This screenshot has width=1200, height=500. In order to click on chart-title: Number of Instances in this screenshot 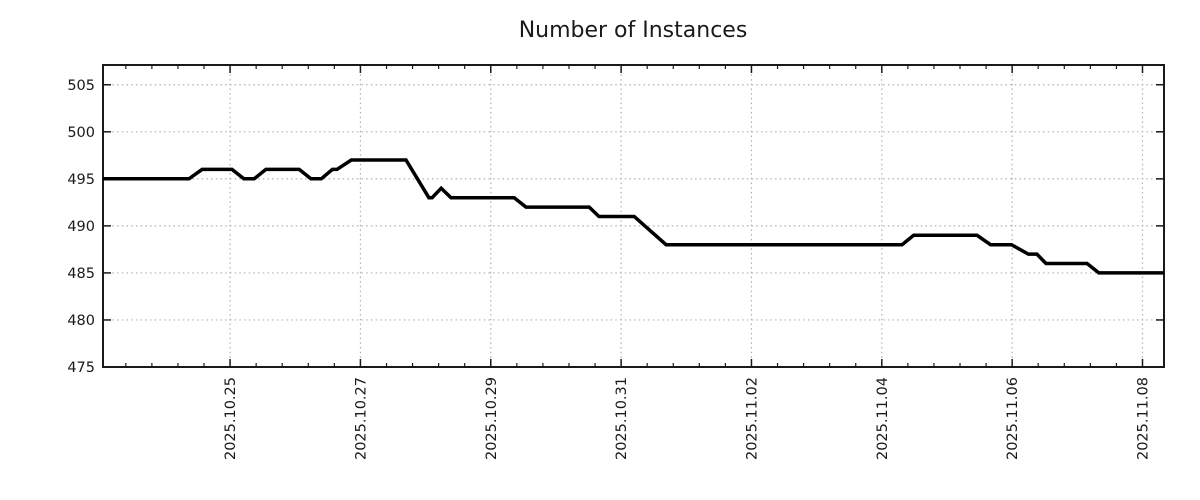, I will do `click(633, 30)`.